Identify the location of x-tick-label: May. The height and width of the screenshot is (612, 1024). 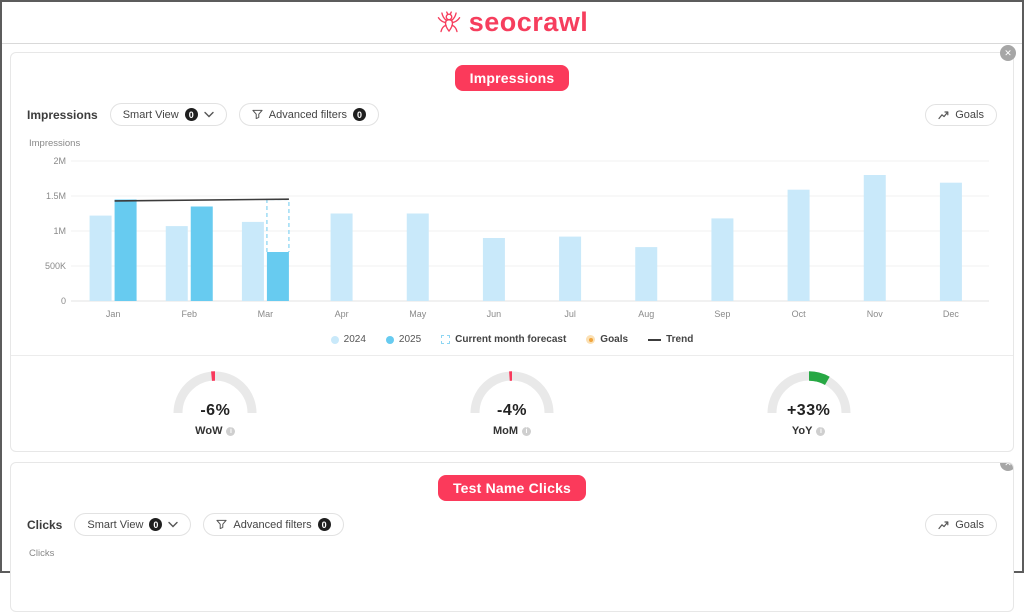
(418, 314).